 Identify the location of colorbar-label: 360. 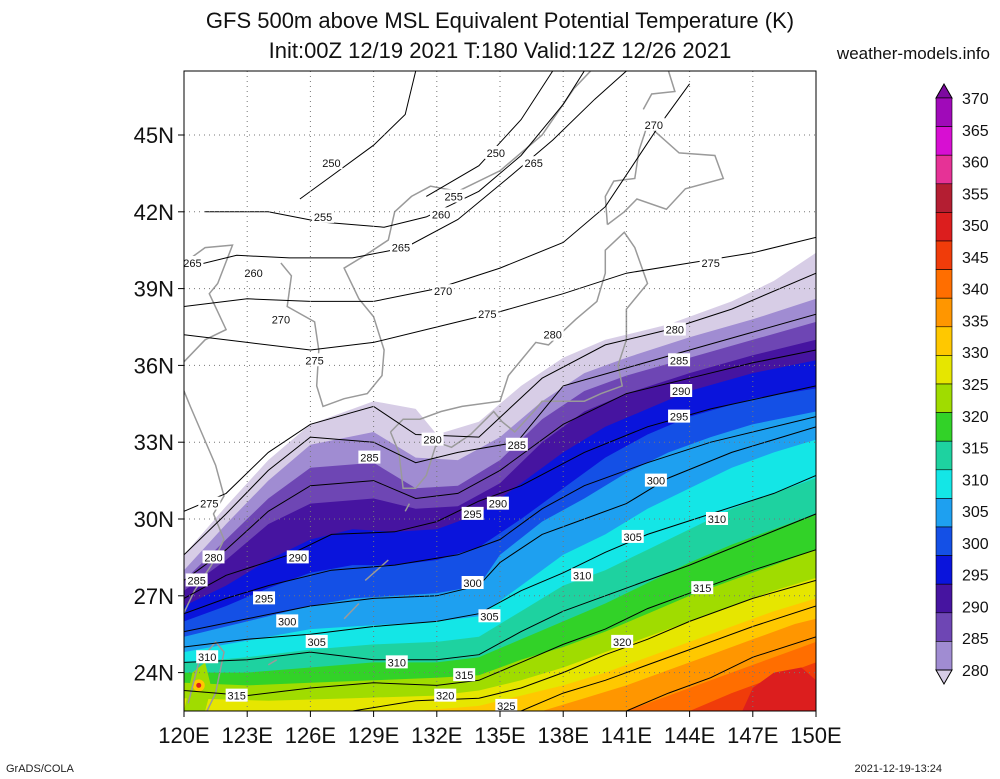
(975, 163).